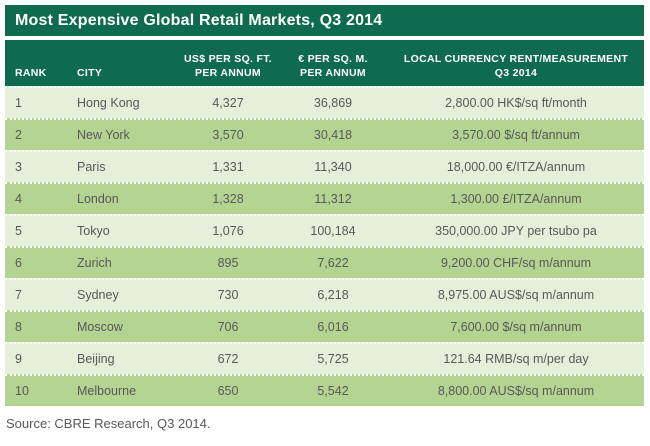 Image resolution: width=650 pixels, height=446 pixels. Describe the element at coordinates (18, 199) in the screenshot. I see `cell-rank: 4` at that location.